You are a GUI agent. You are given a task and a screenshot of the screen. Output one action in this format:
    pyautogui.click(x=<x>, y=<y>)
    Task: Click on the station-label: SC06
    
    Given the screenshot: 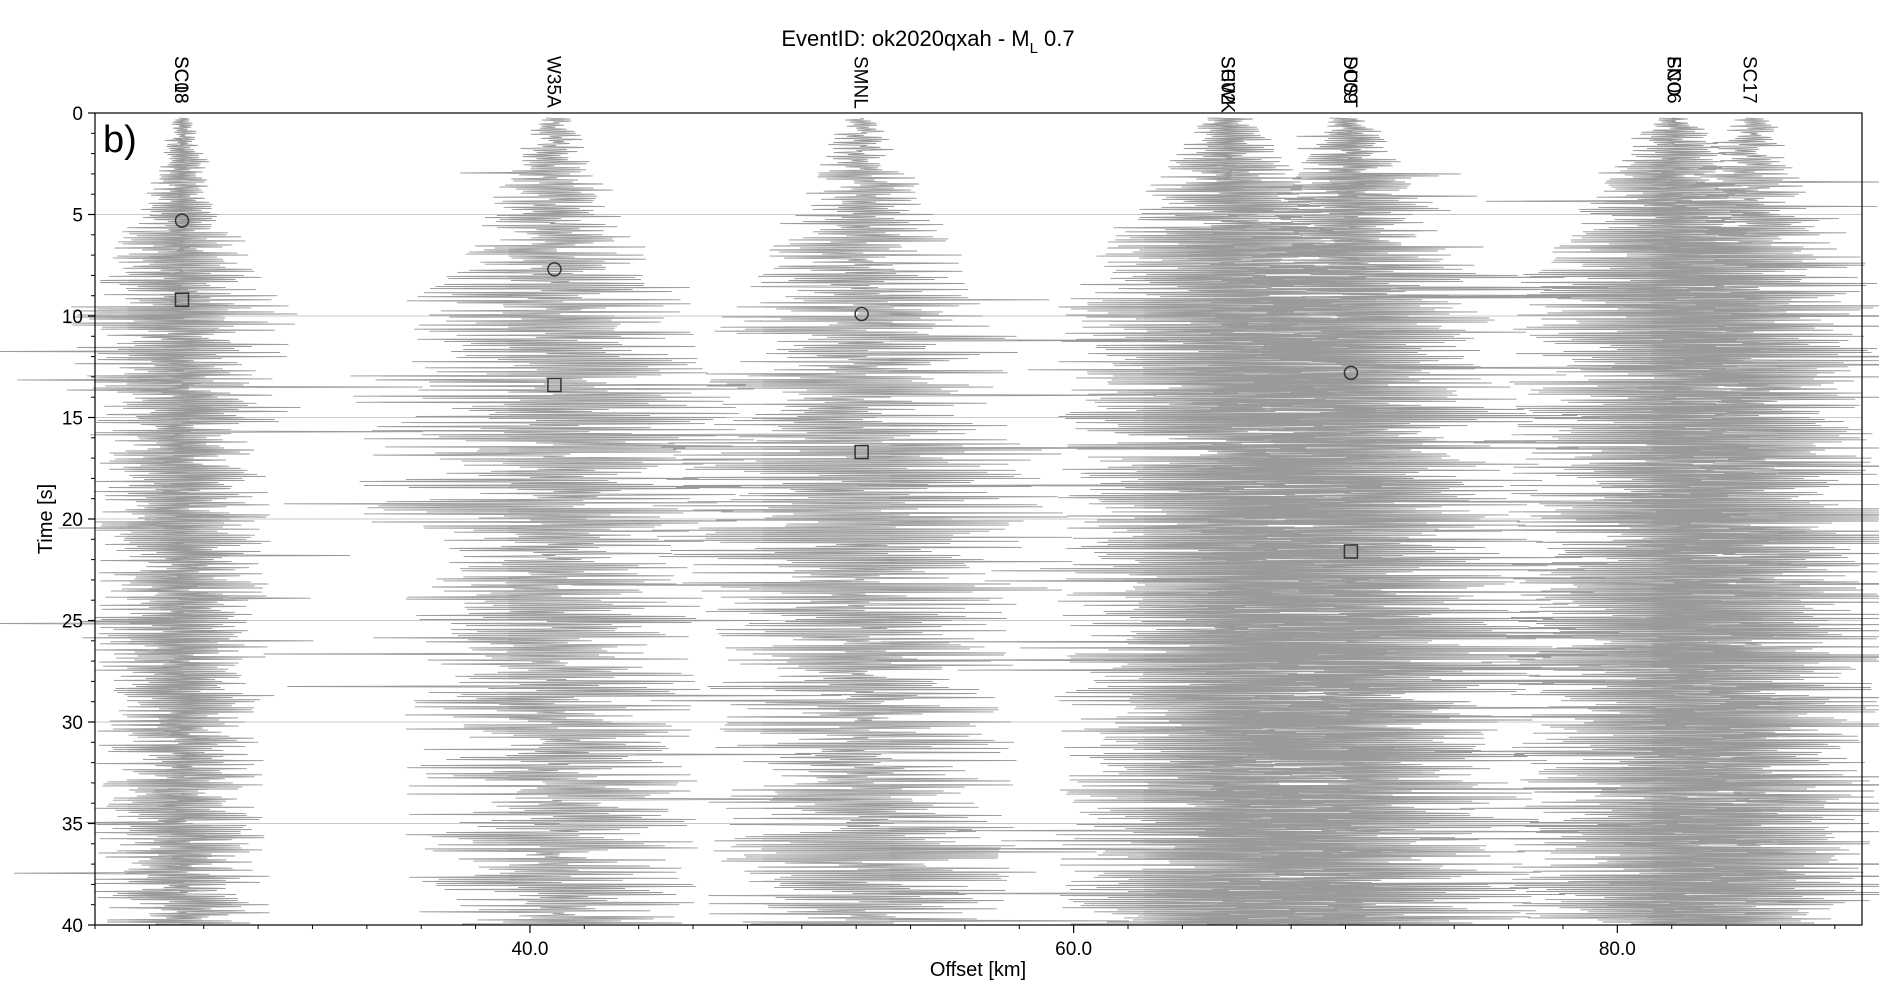 What is the action you would take?
    pyautogui.click(x=1672, y=80)
    